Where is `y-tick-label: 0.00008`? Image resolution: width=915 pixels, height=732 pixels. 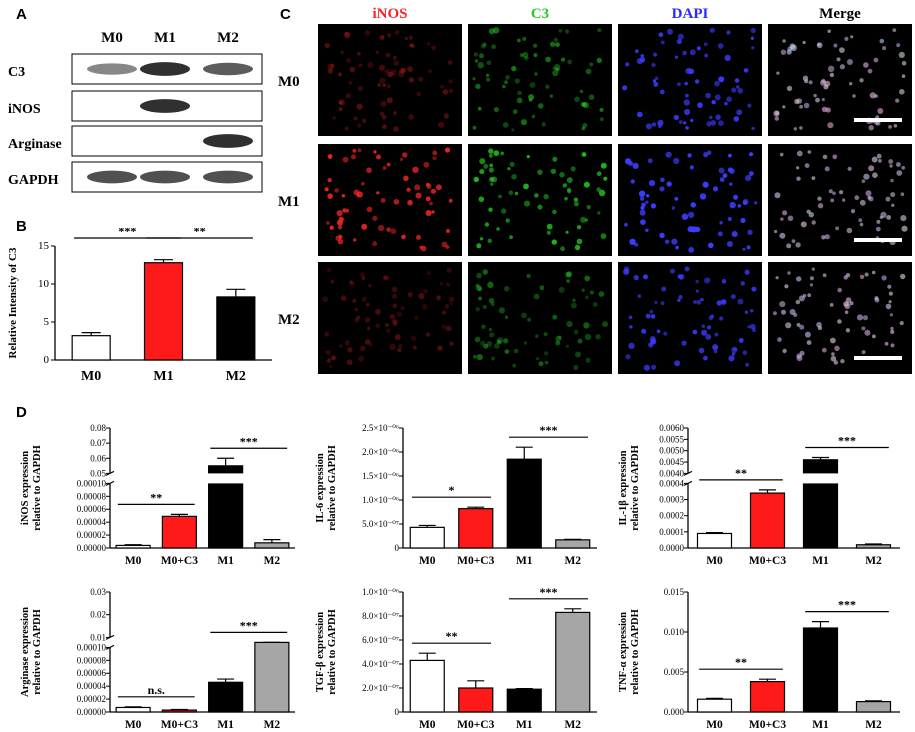
y-tick-label: 0.00008 is located at coordinates (92, 496).